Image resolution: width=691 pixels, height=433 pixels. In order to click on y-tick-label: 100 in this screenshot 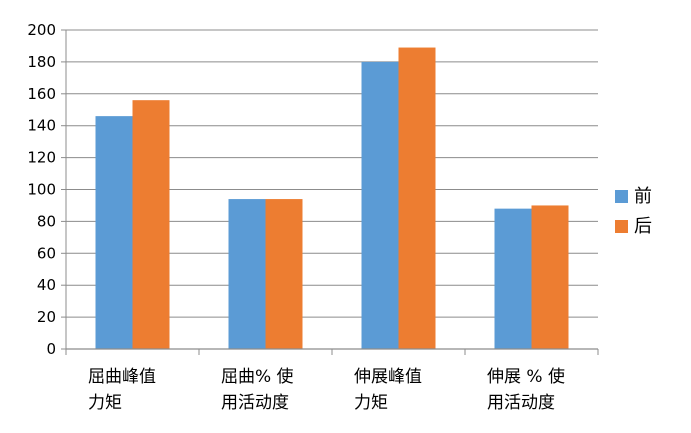, I will do `click(41, 190)`.